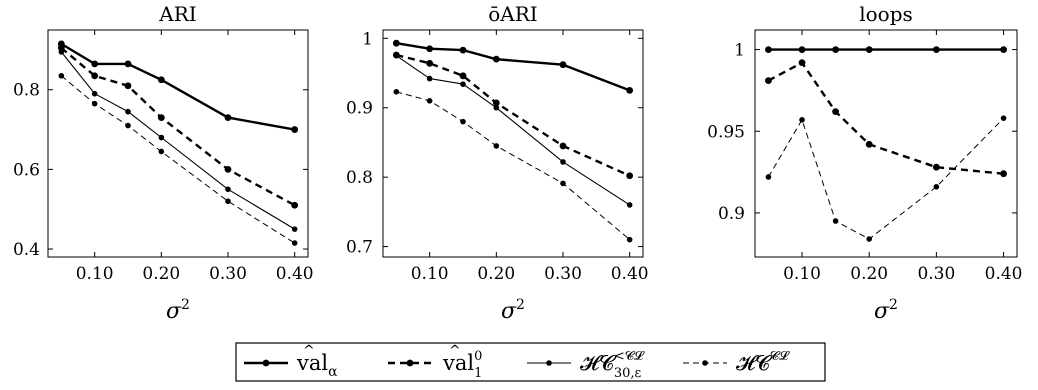 Image resolution: width=1038 pixels, height=390 pixels. I want to click on legend-item-1: ^valα, so click(291, 361).